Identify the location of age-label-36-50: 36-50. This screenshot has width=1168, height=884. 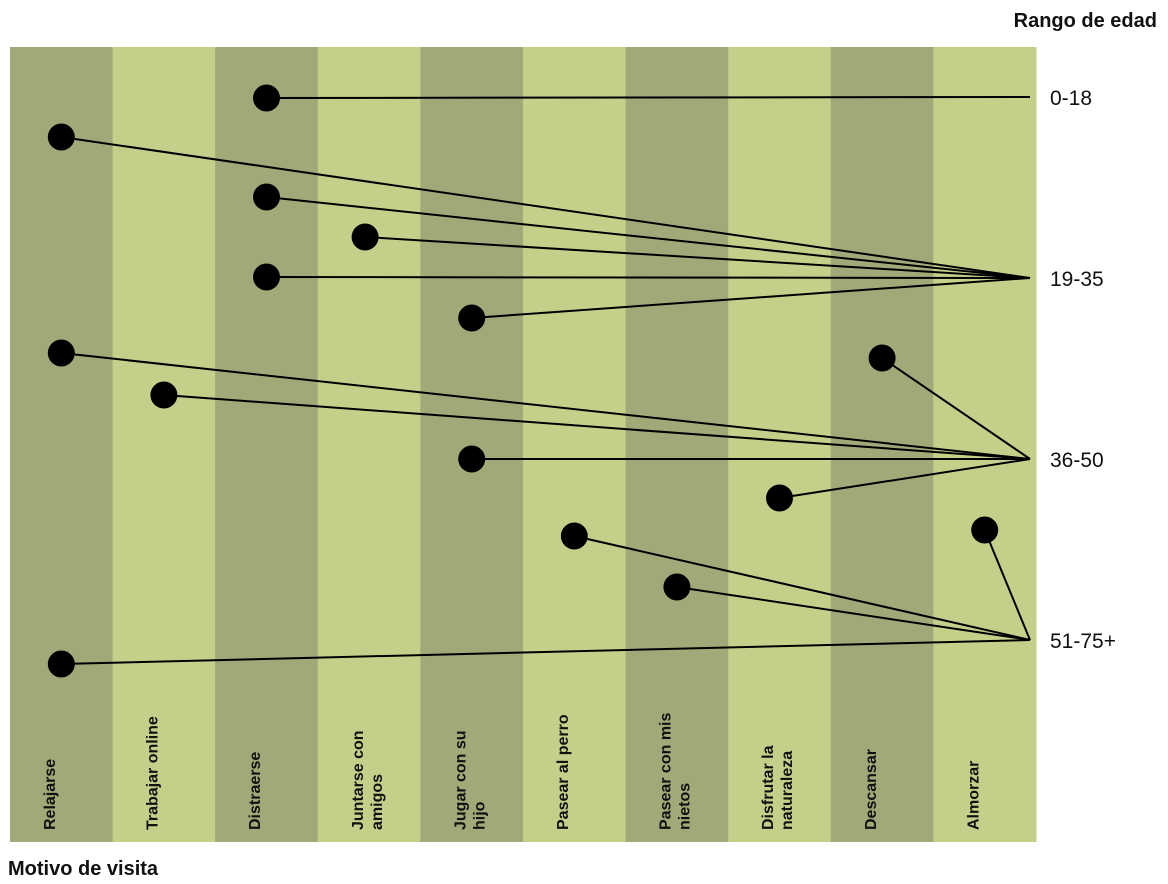
(1077, 460).